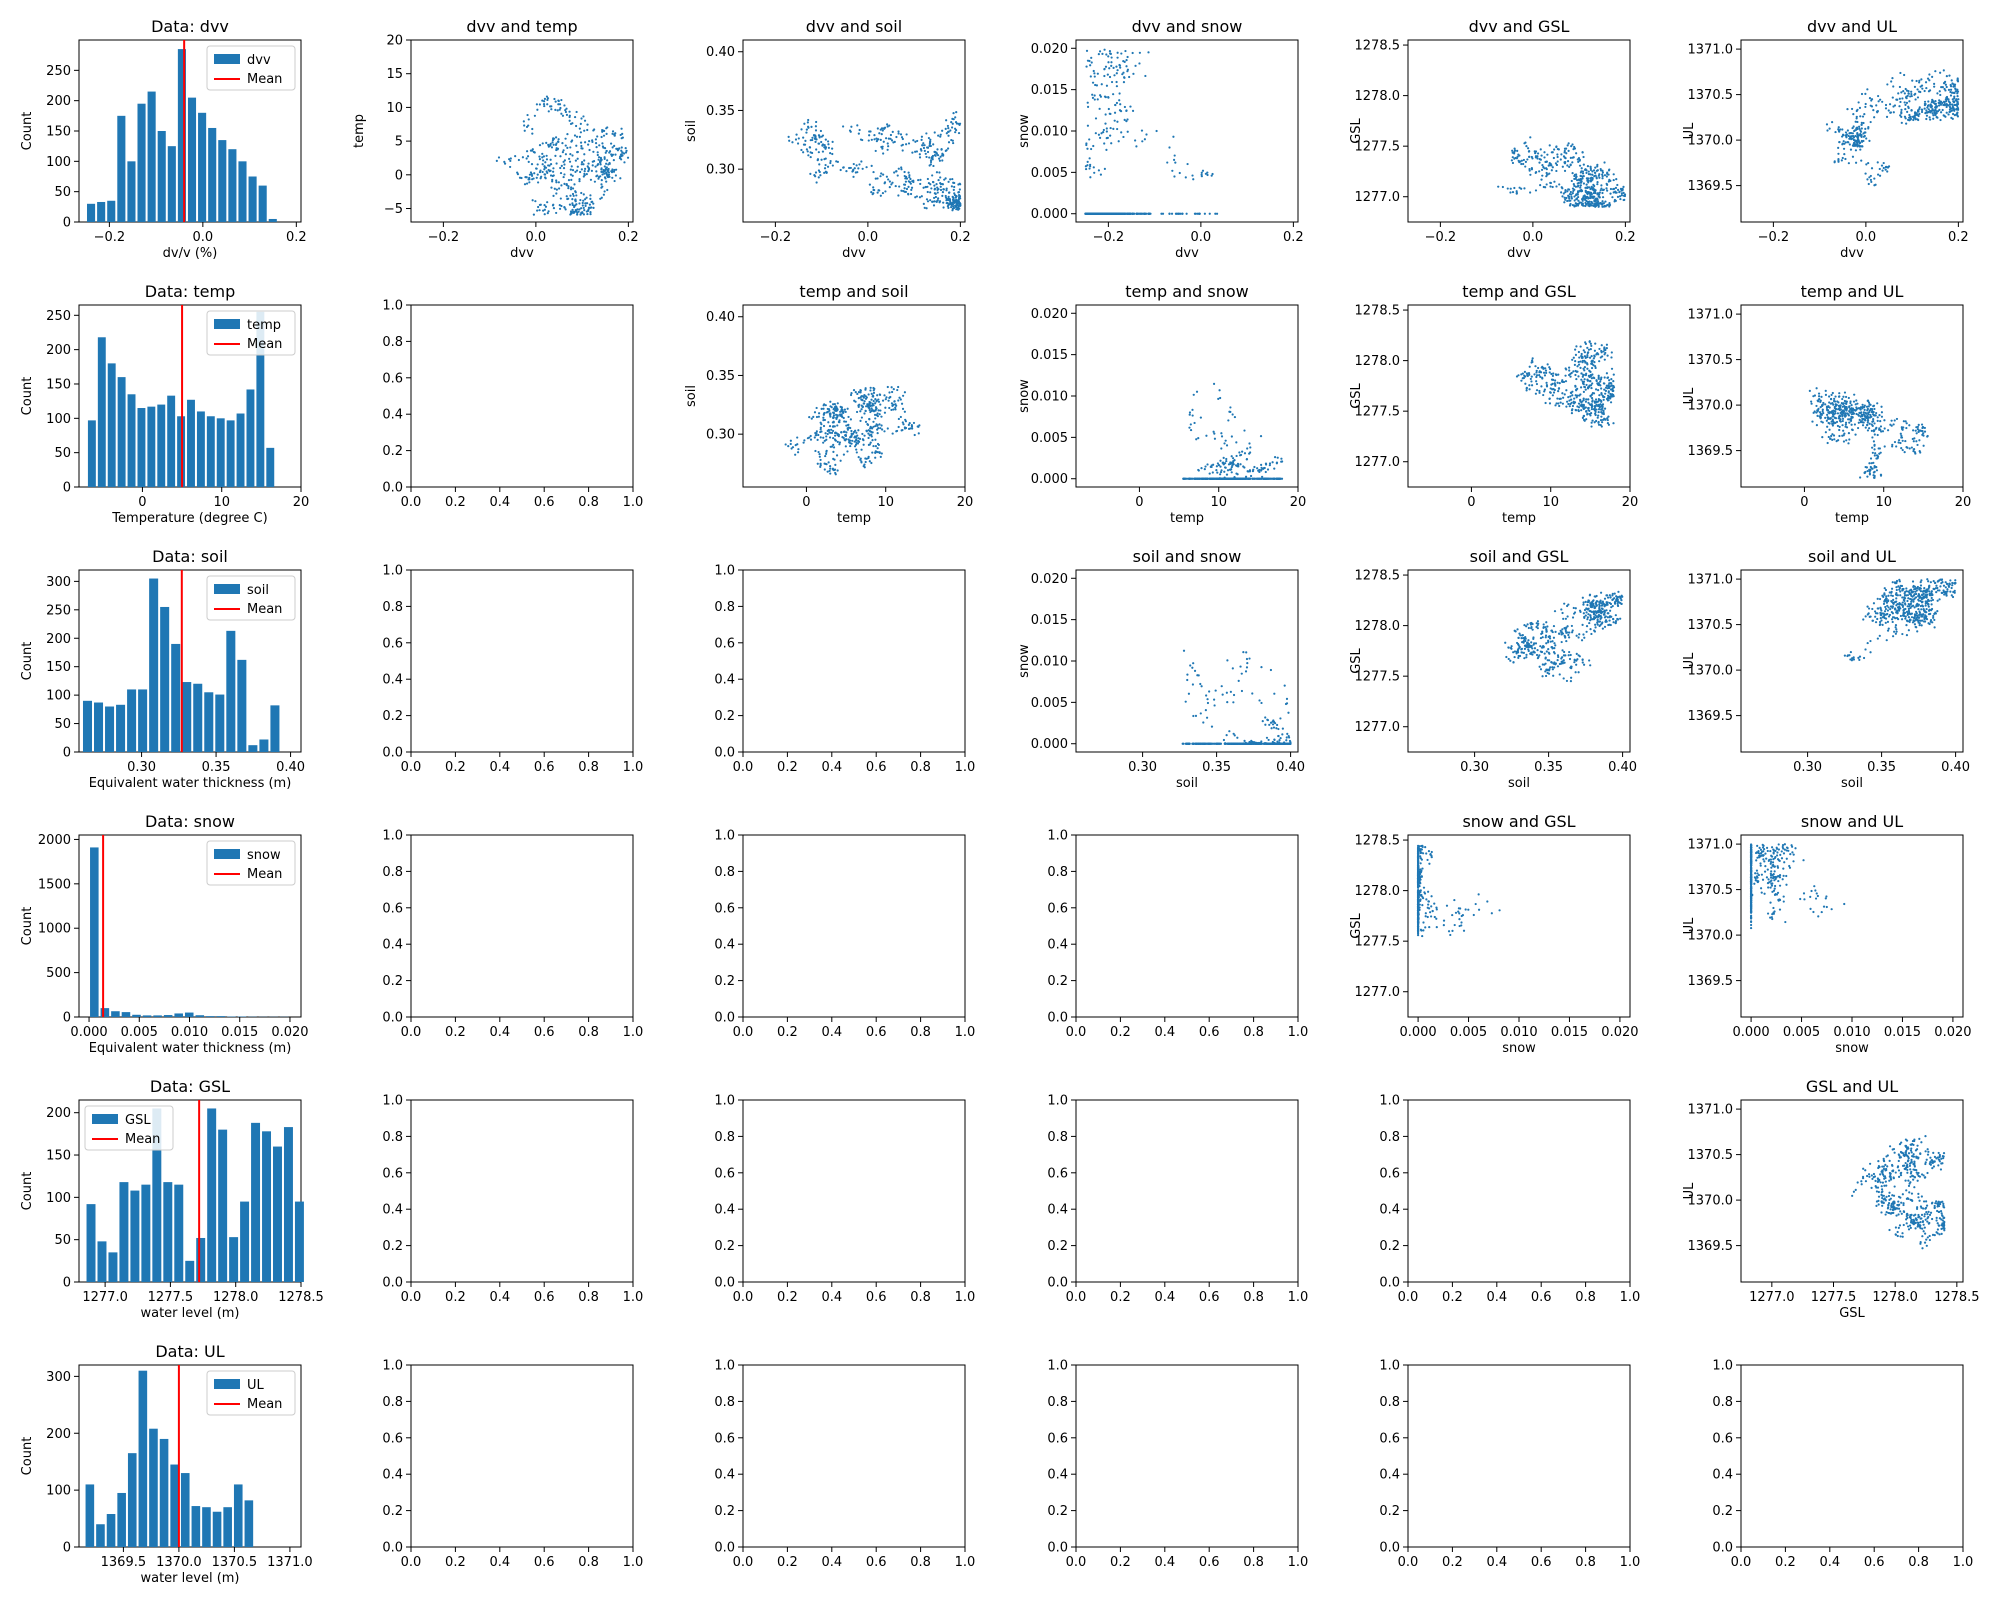 The width and height of the screenshot is (2000, 1600). I want to click on x-tick-label: 0.0, so click(1533, 237).